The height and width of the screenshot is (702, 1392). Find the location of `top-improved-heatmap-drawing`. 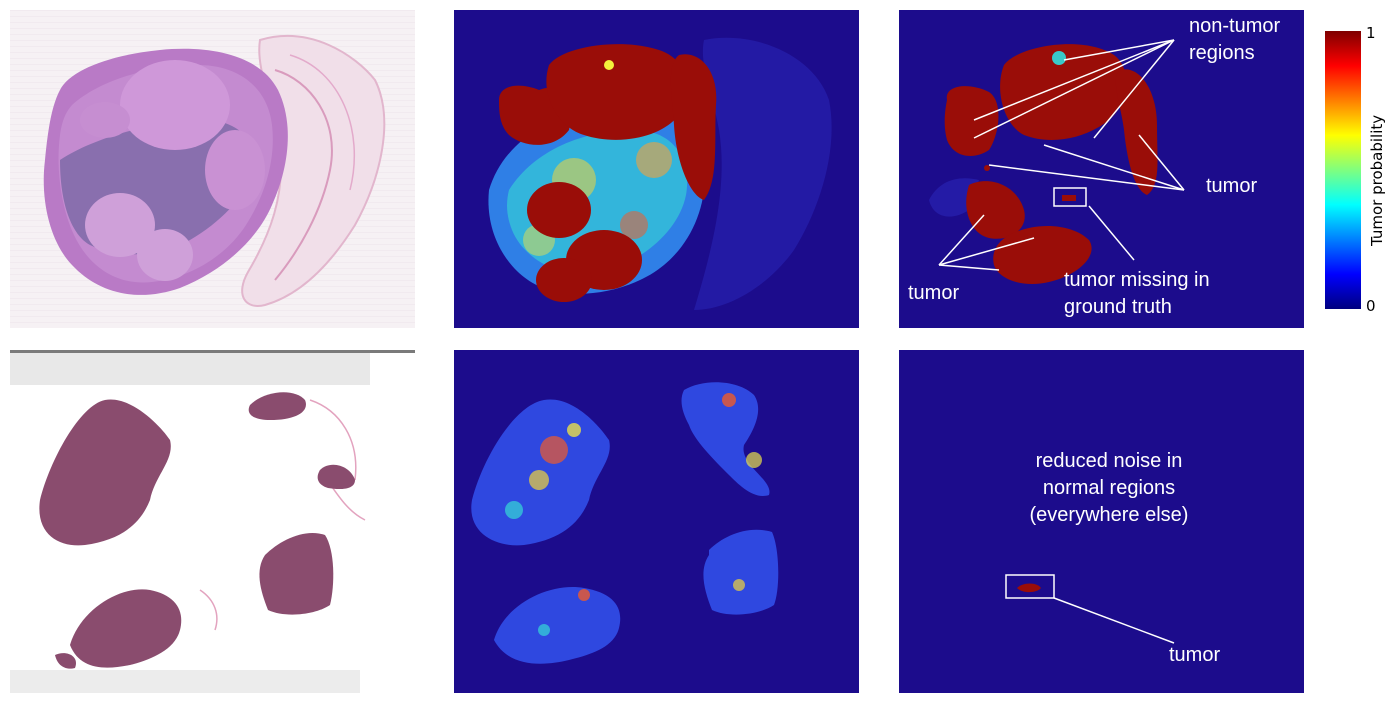

top-improved-heatmap-drawing is located at coordinates (1101, 169).